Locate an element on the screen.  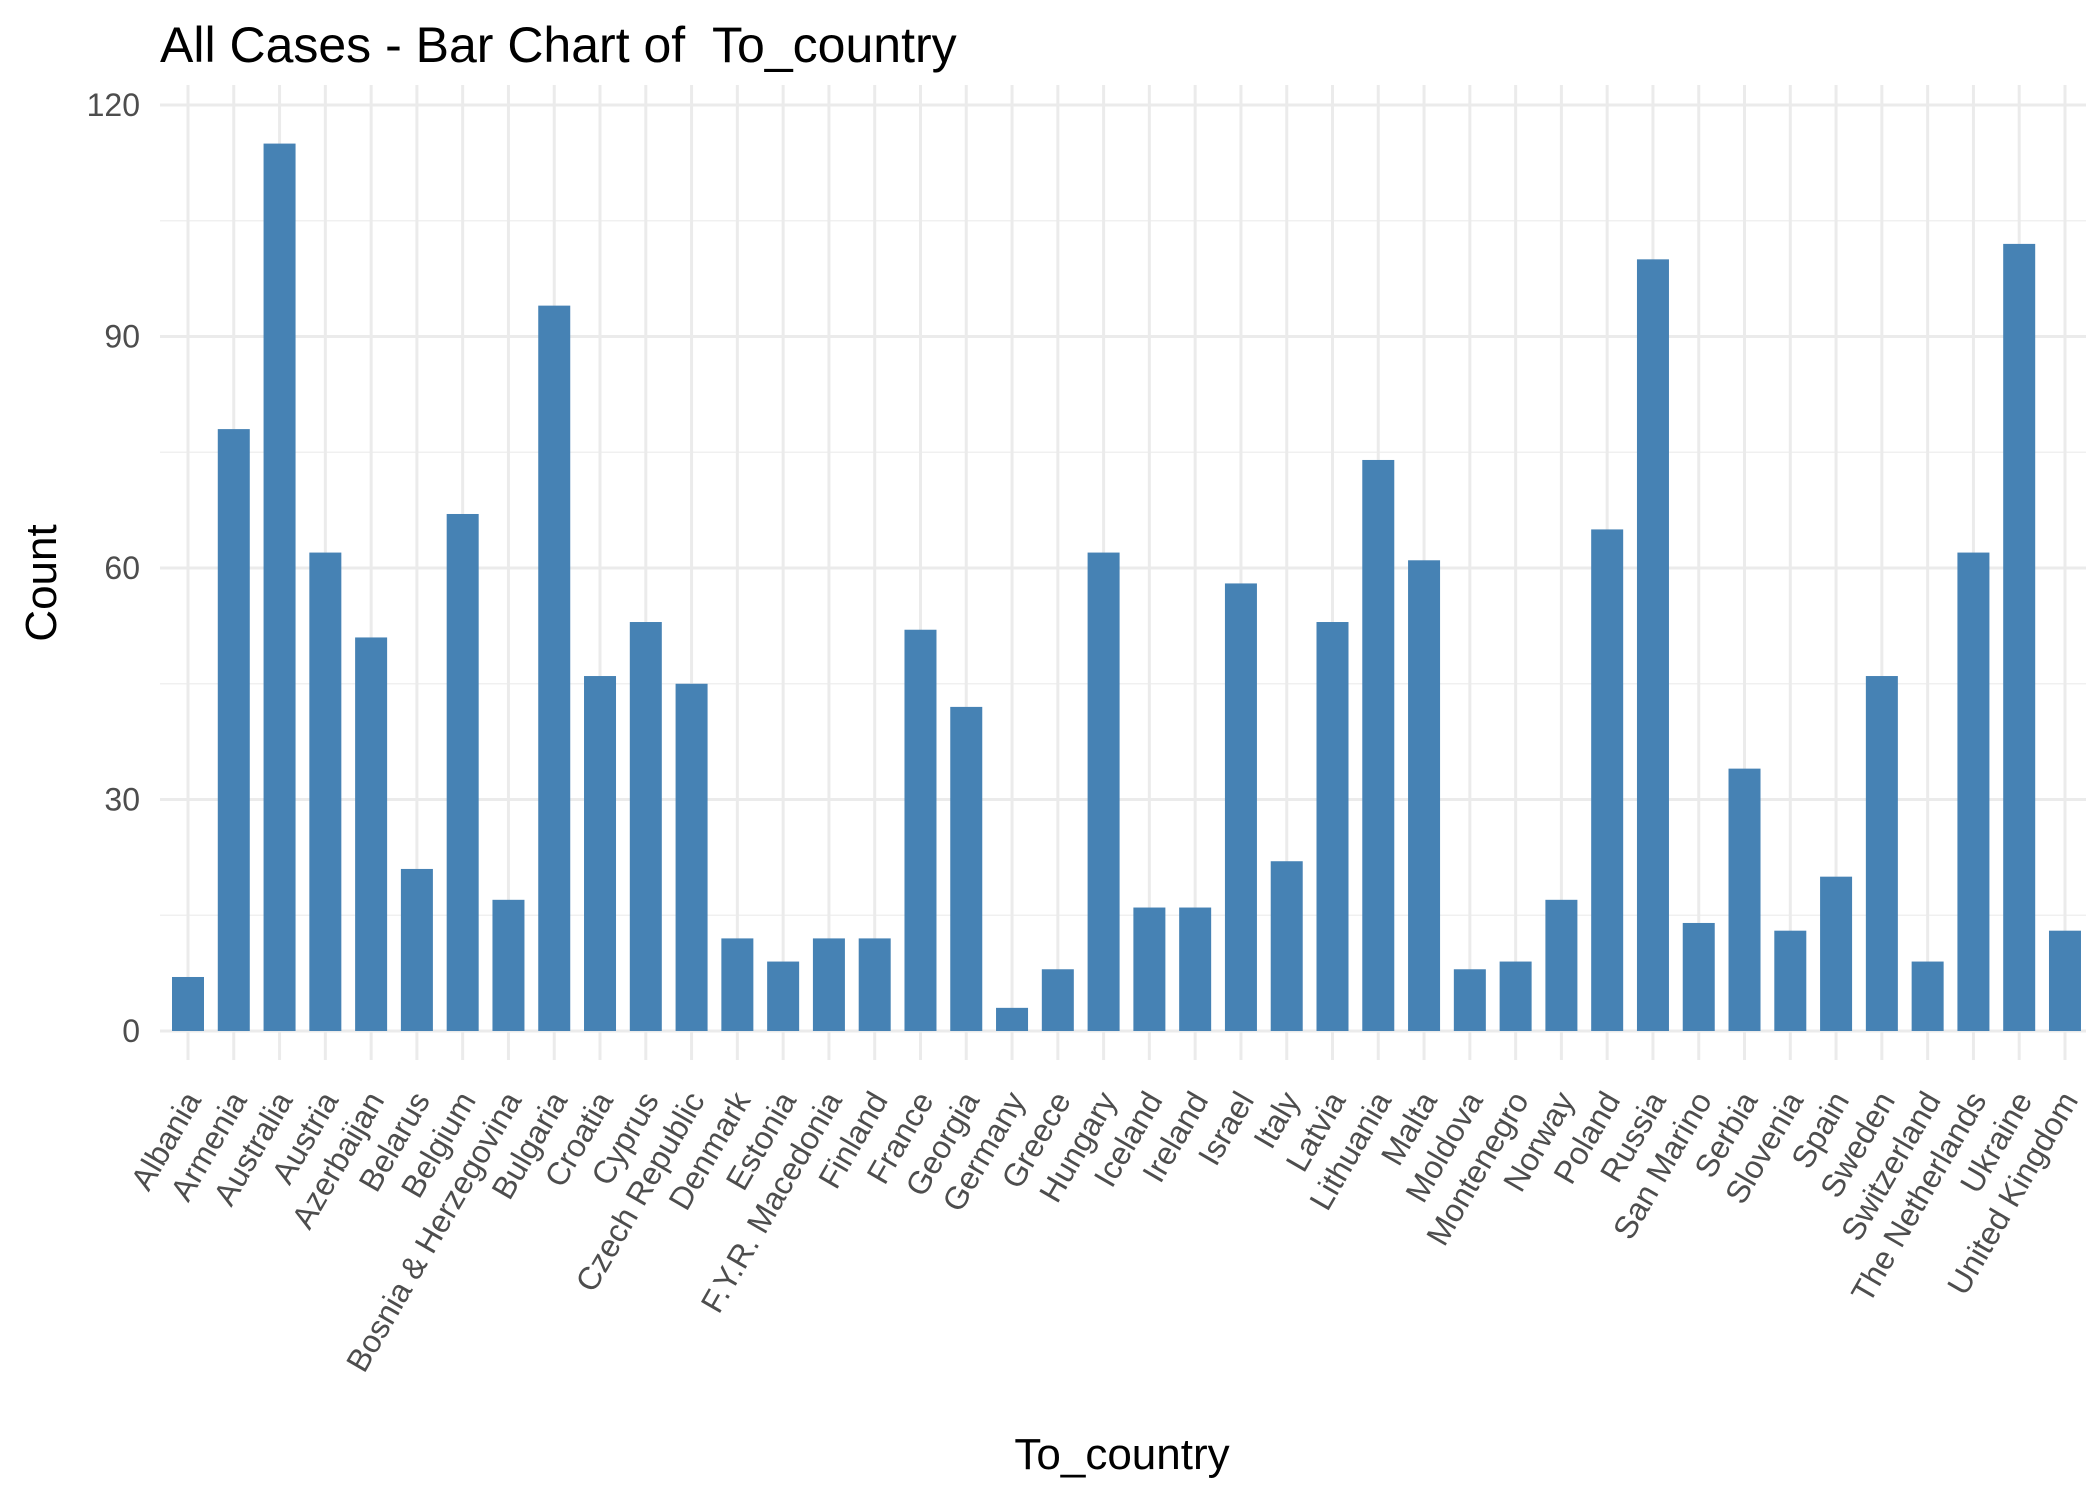
bar-greece is located at coordinates (1057, 1000).